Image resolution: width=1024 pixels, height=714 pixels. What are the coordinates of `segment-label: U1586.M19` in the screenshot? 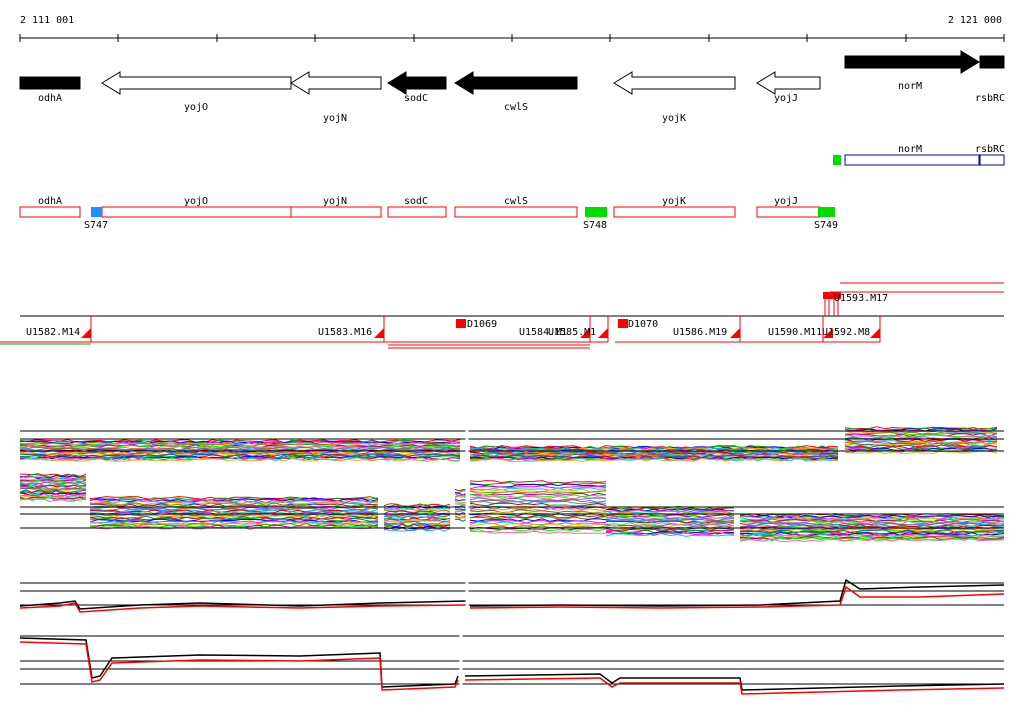 It's located at (700, 332).